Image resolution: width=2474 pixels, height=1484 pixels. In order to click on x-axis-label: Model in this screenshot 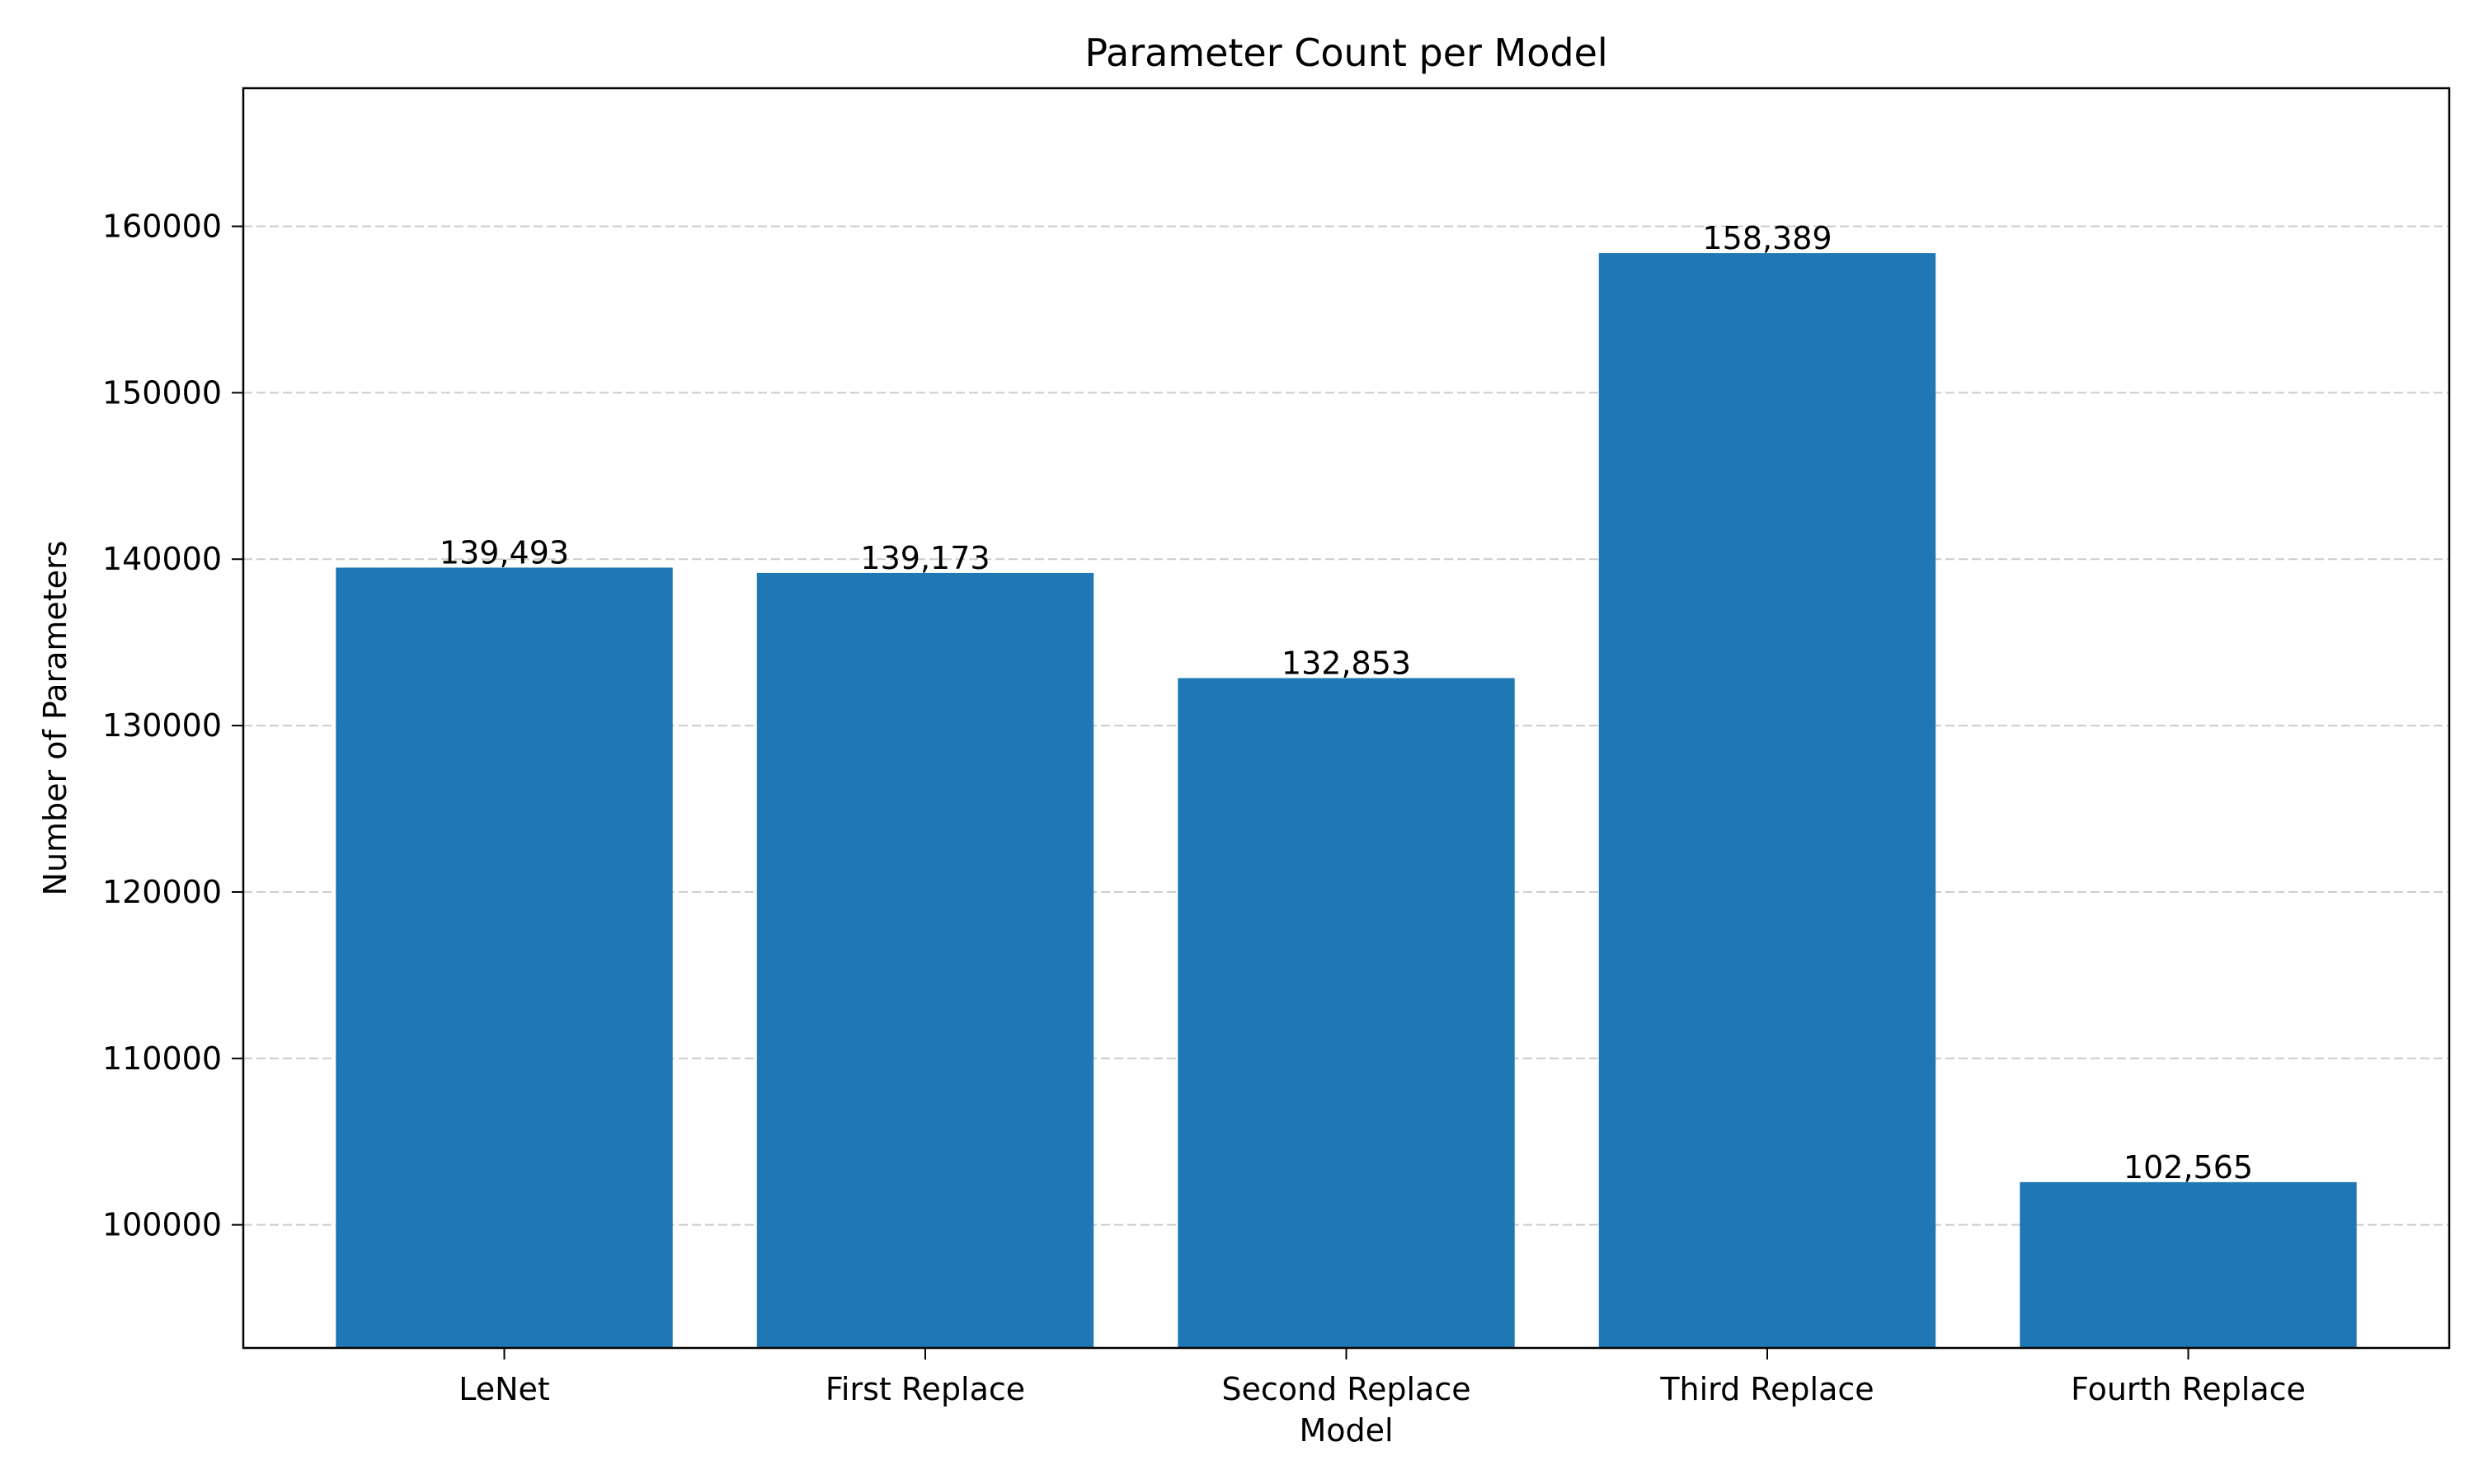, I will do `click(1346, 1430)`.